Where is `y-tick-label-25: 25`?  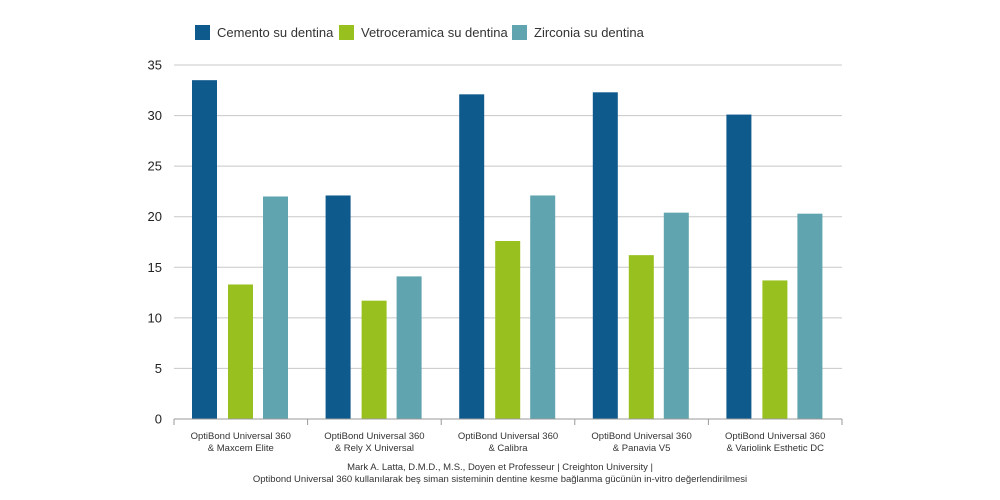 y-tick-label-25: 25 is located at coordinates (155, 166).